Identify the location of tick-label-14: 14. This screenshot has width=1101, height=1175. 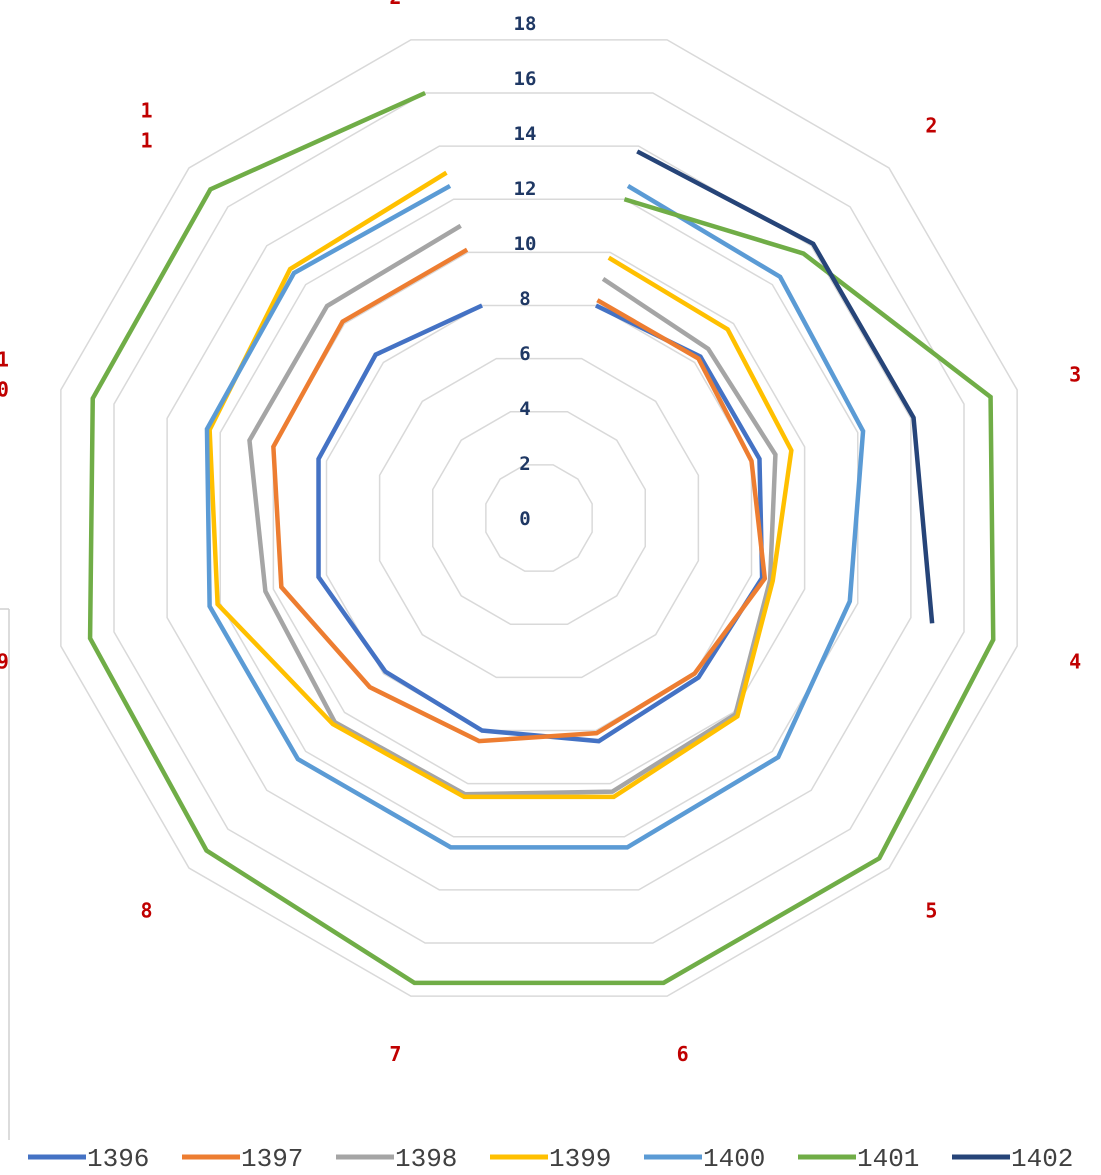
(525, 134).